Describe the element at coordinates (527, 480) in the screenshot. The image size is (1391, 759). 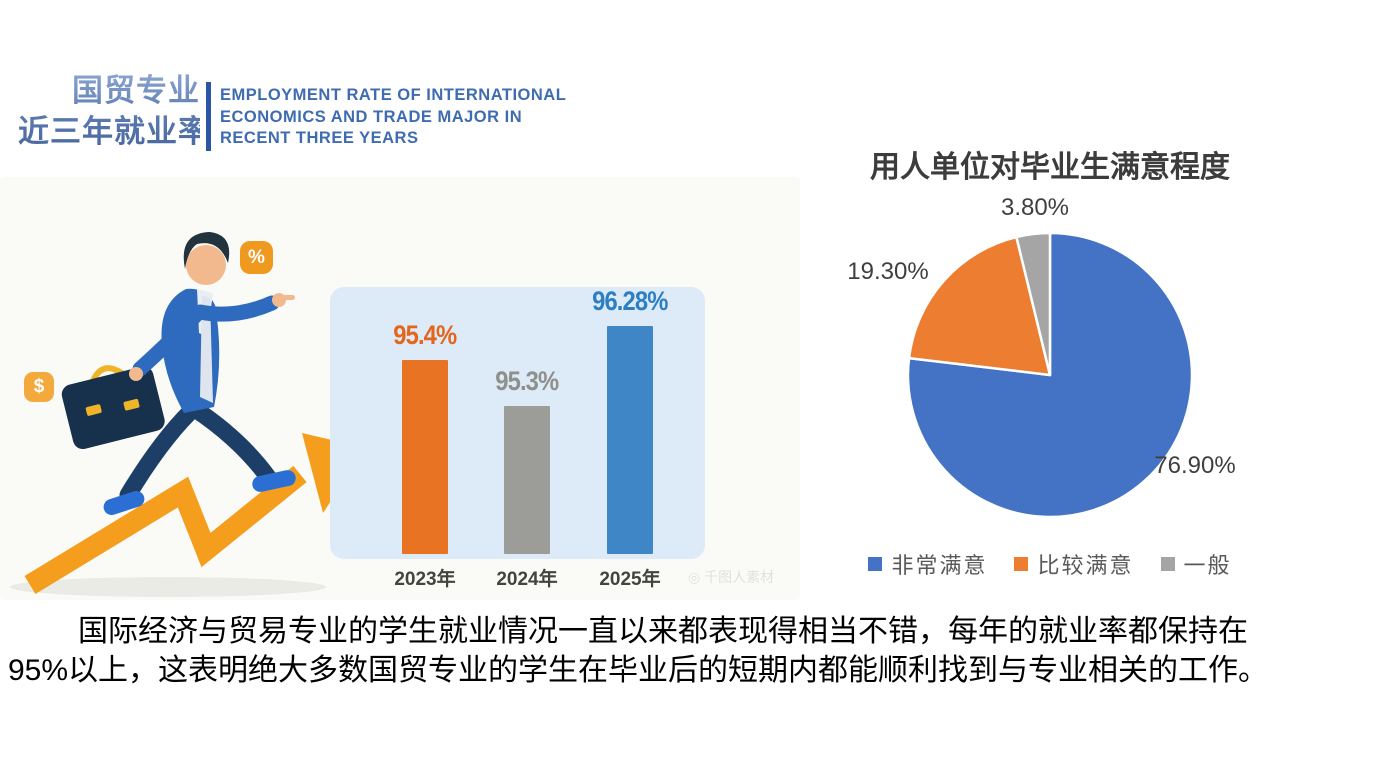
I see `bar-2024` at that location.